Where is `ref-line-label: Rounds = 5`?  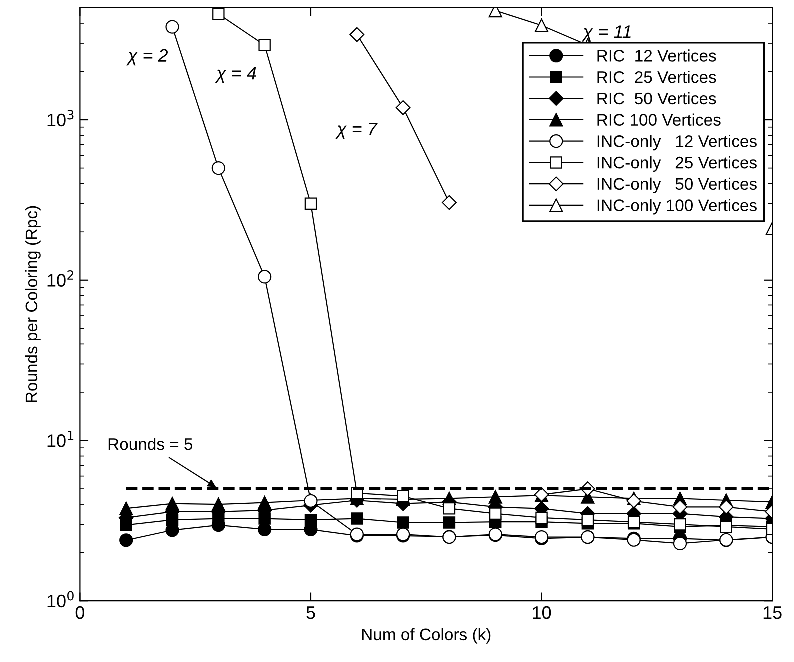 ref-line-label: Rounds = 5 is located at coordinates (150, 444).